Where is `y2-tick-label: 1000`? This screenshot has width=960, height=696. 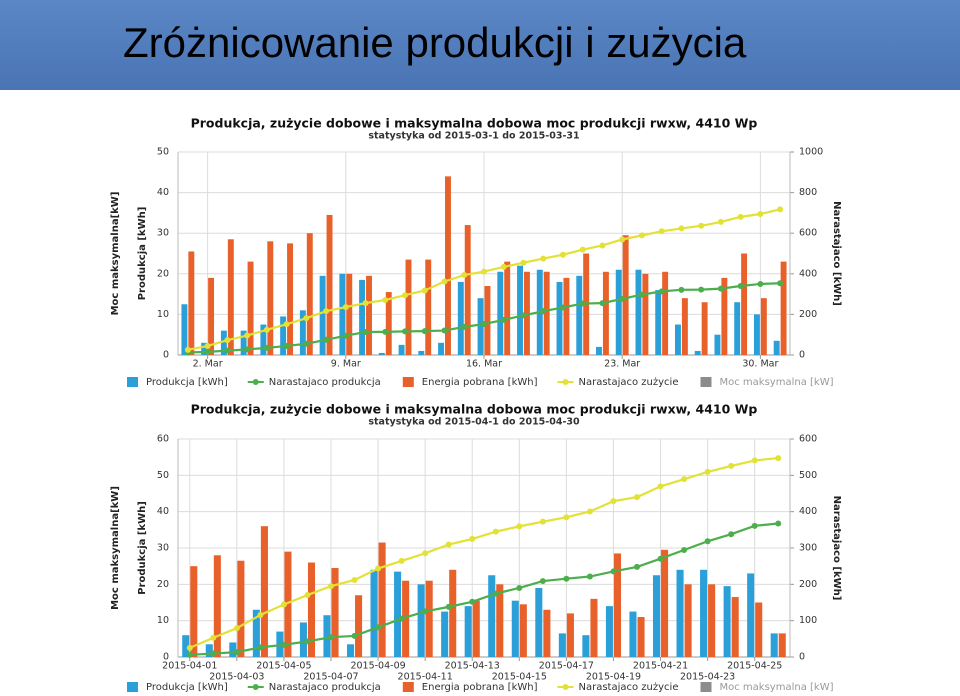
y2-tick-label: 1000 is located at coordinates (811, 152).